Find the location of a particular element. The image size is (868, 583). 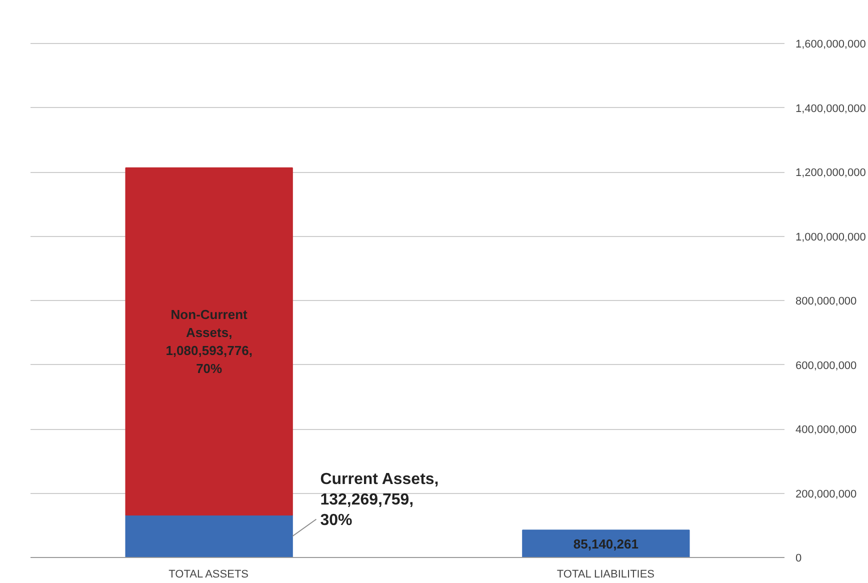

y-tick-label: 600,000,000 is located at coordinates (826, 366).